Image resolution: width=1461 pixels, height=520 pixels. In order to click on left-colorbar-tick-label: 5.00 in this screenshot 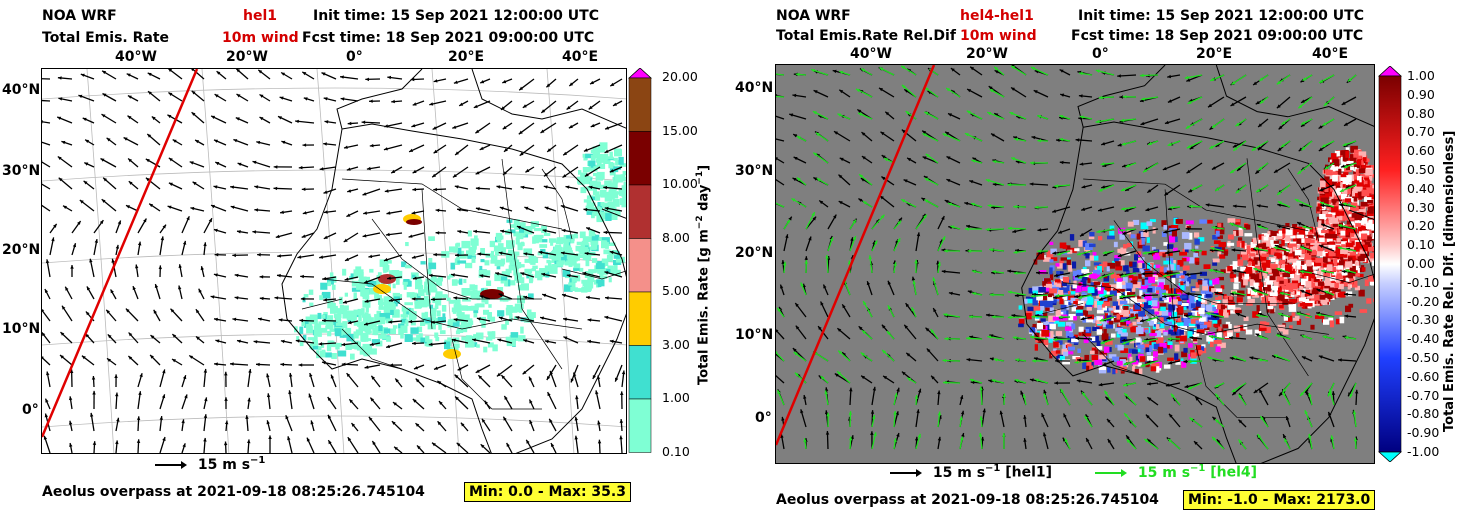, I will do `click(676, 290)`.